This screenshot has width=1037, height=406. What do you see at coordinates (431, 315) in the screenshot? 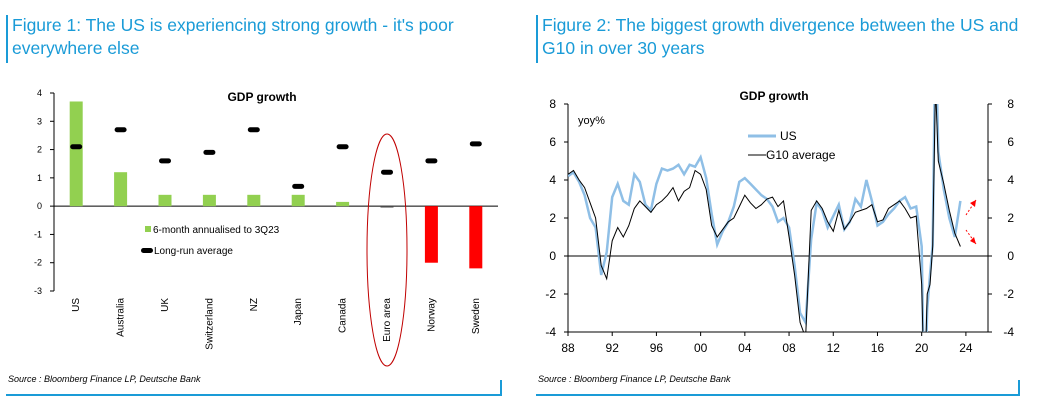
I see `chart1-category-label: Norway` at bounding box center [431, 315].